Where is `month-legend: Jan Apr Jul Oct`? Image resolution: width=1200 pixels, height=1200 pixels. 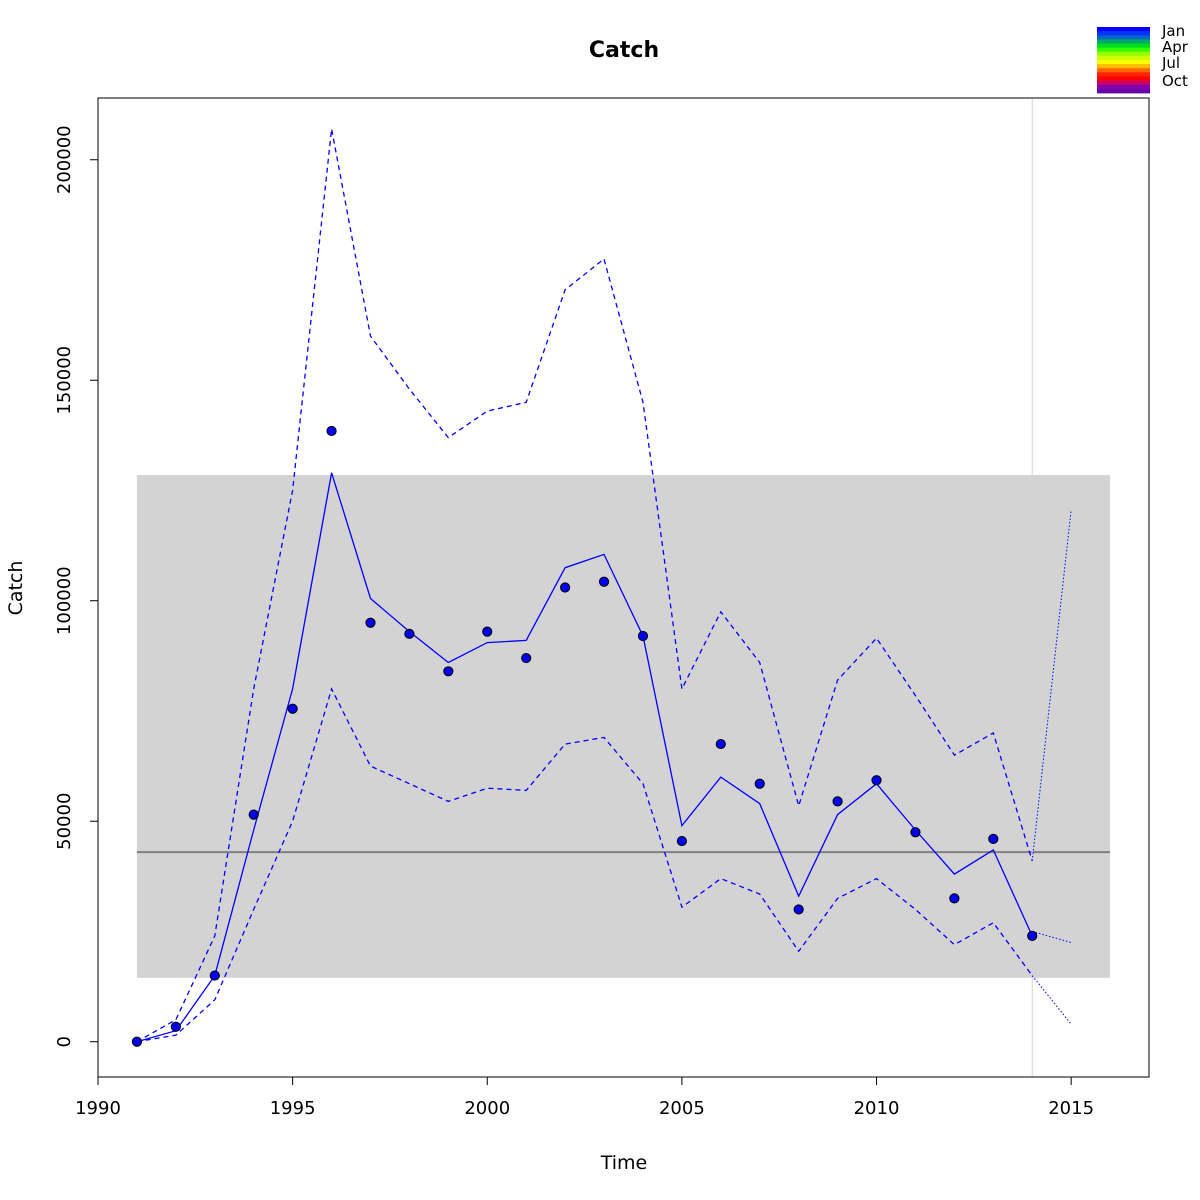 month-legend: Jan Apr Jul Oct is located at coordinates (1143, 58).